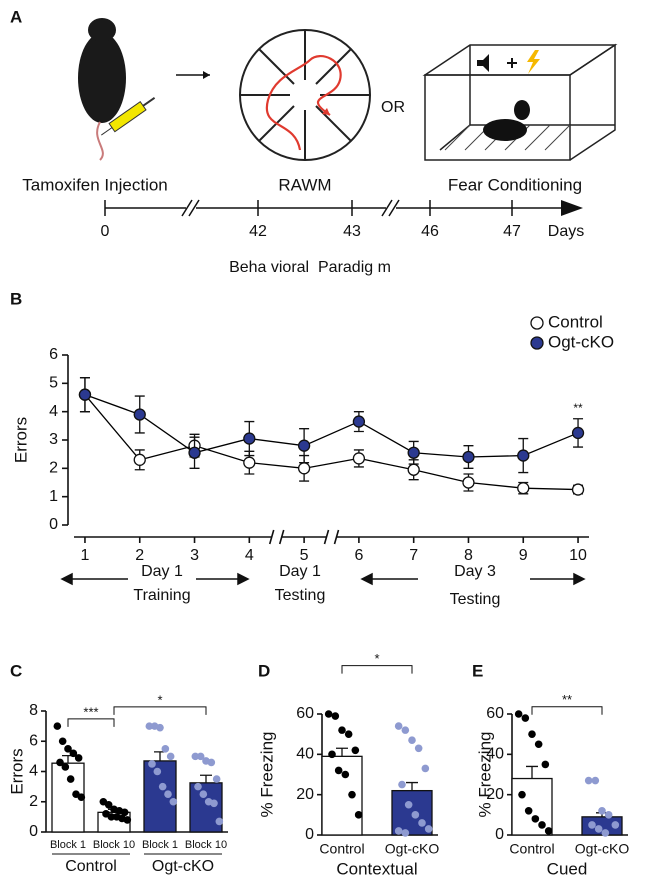  I want to click on x-tick-label: 2, so click(139, 555).